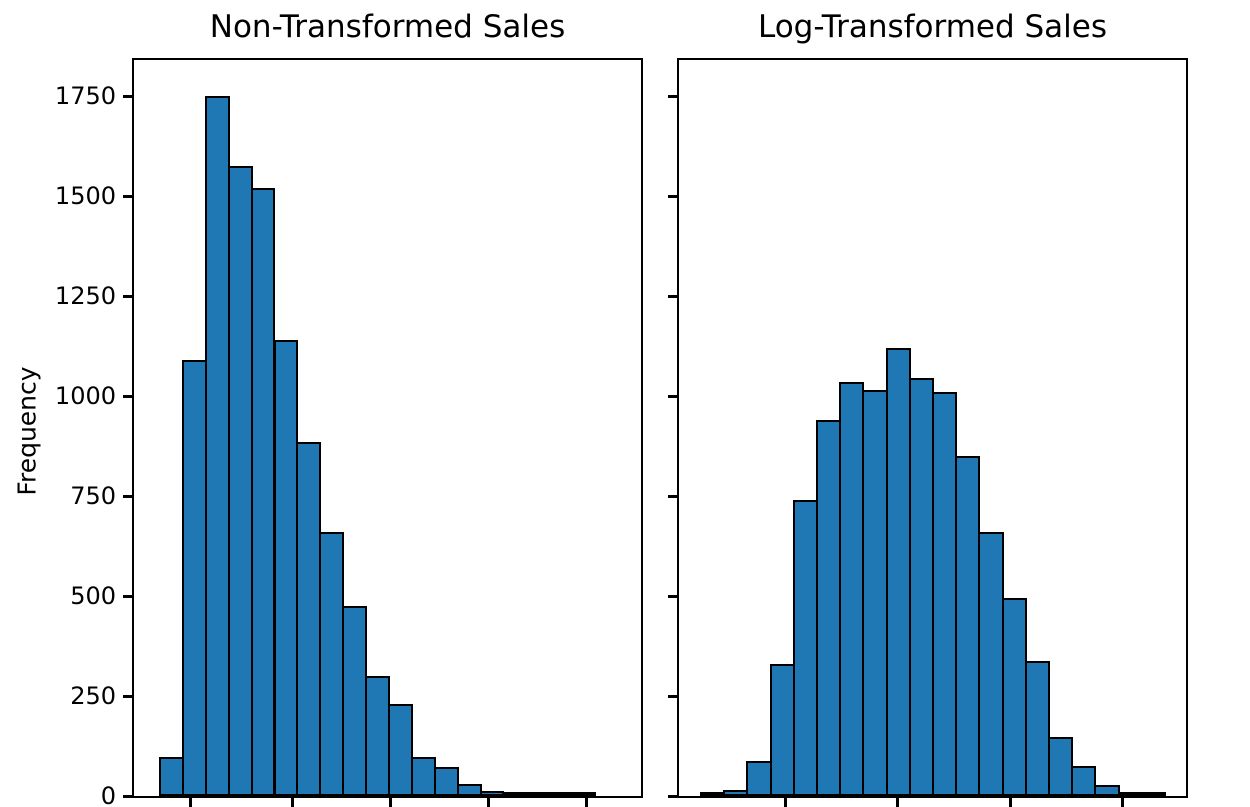  What do you see at coordinates (85, 196) in the screenshot?
I see `y-axis-tick-label: 1500` at bounding box center [85, 196].